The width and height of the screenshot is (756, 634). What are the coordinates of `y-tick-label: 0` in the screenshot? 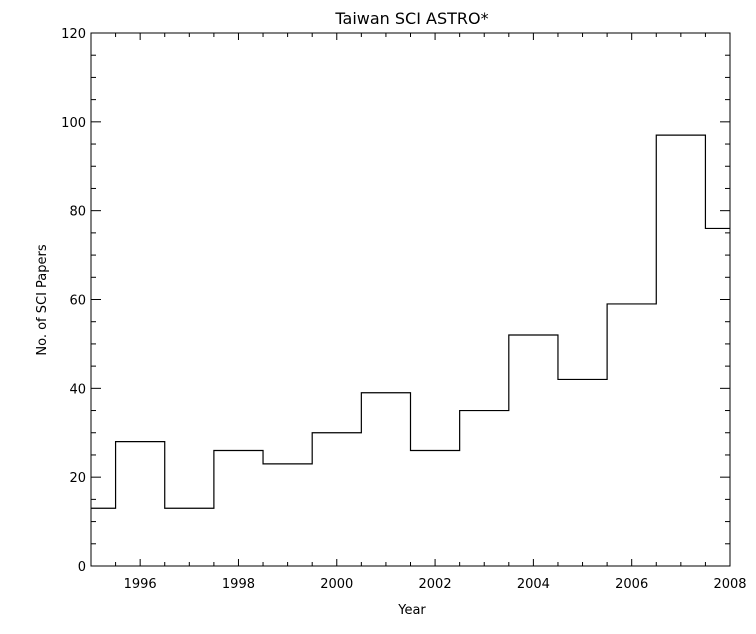 It's located at (82, 567).